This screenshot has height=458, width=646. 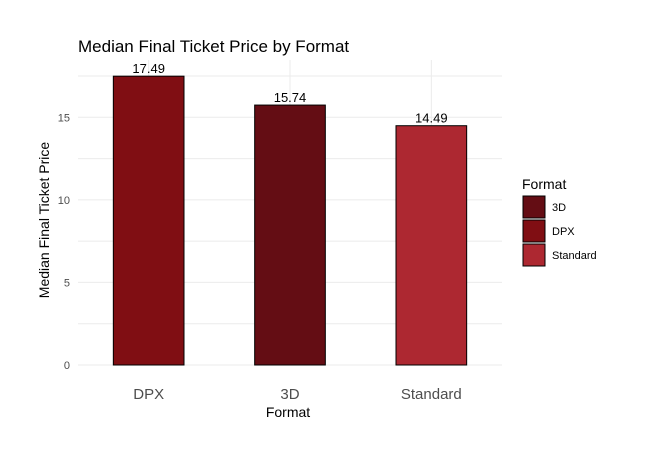 I want to click on legend-title: Format, so click(x=544, y=184).